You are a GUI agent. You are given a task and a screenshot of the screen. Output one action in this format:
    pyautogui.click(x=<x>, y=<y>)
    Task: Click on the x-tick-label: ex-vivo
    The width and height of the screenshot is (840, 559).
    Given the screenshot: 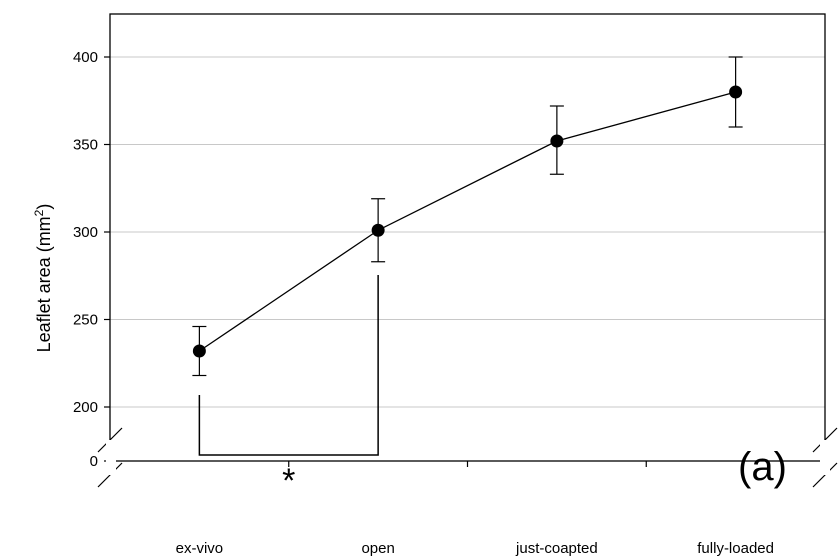 What is the action you would take?
    pyautogui.click(x=200, y=548)
    